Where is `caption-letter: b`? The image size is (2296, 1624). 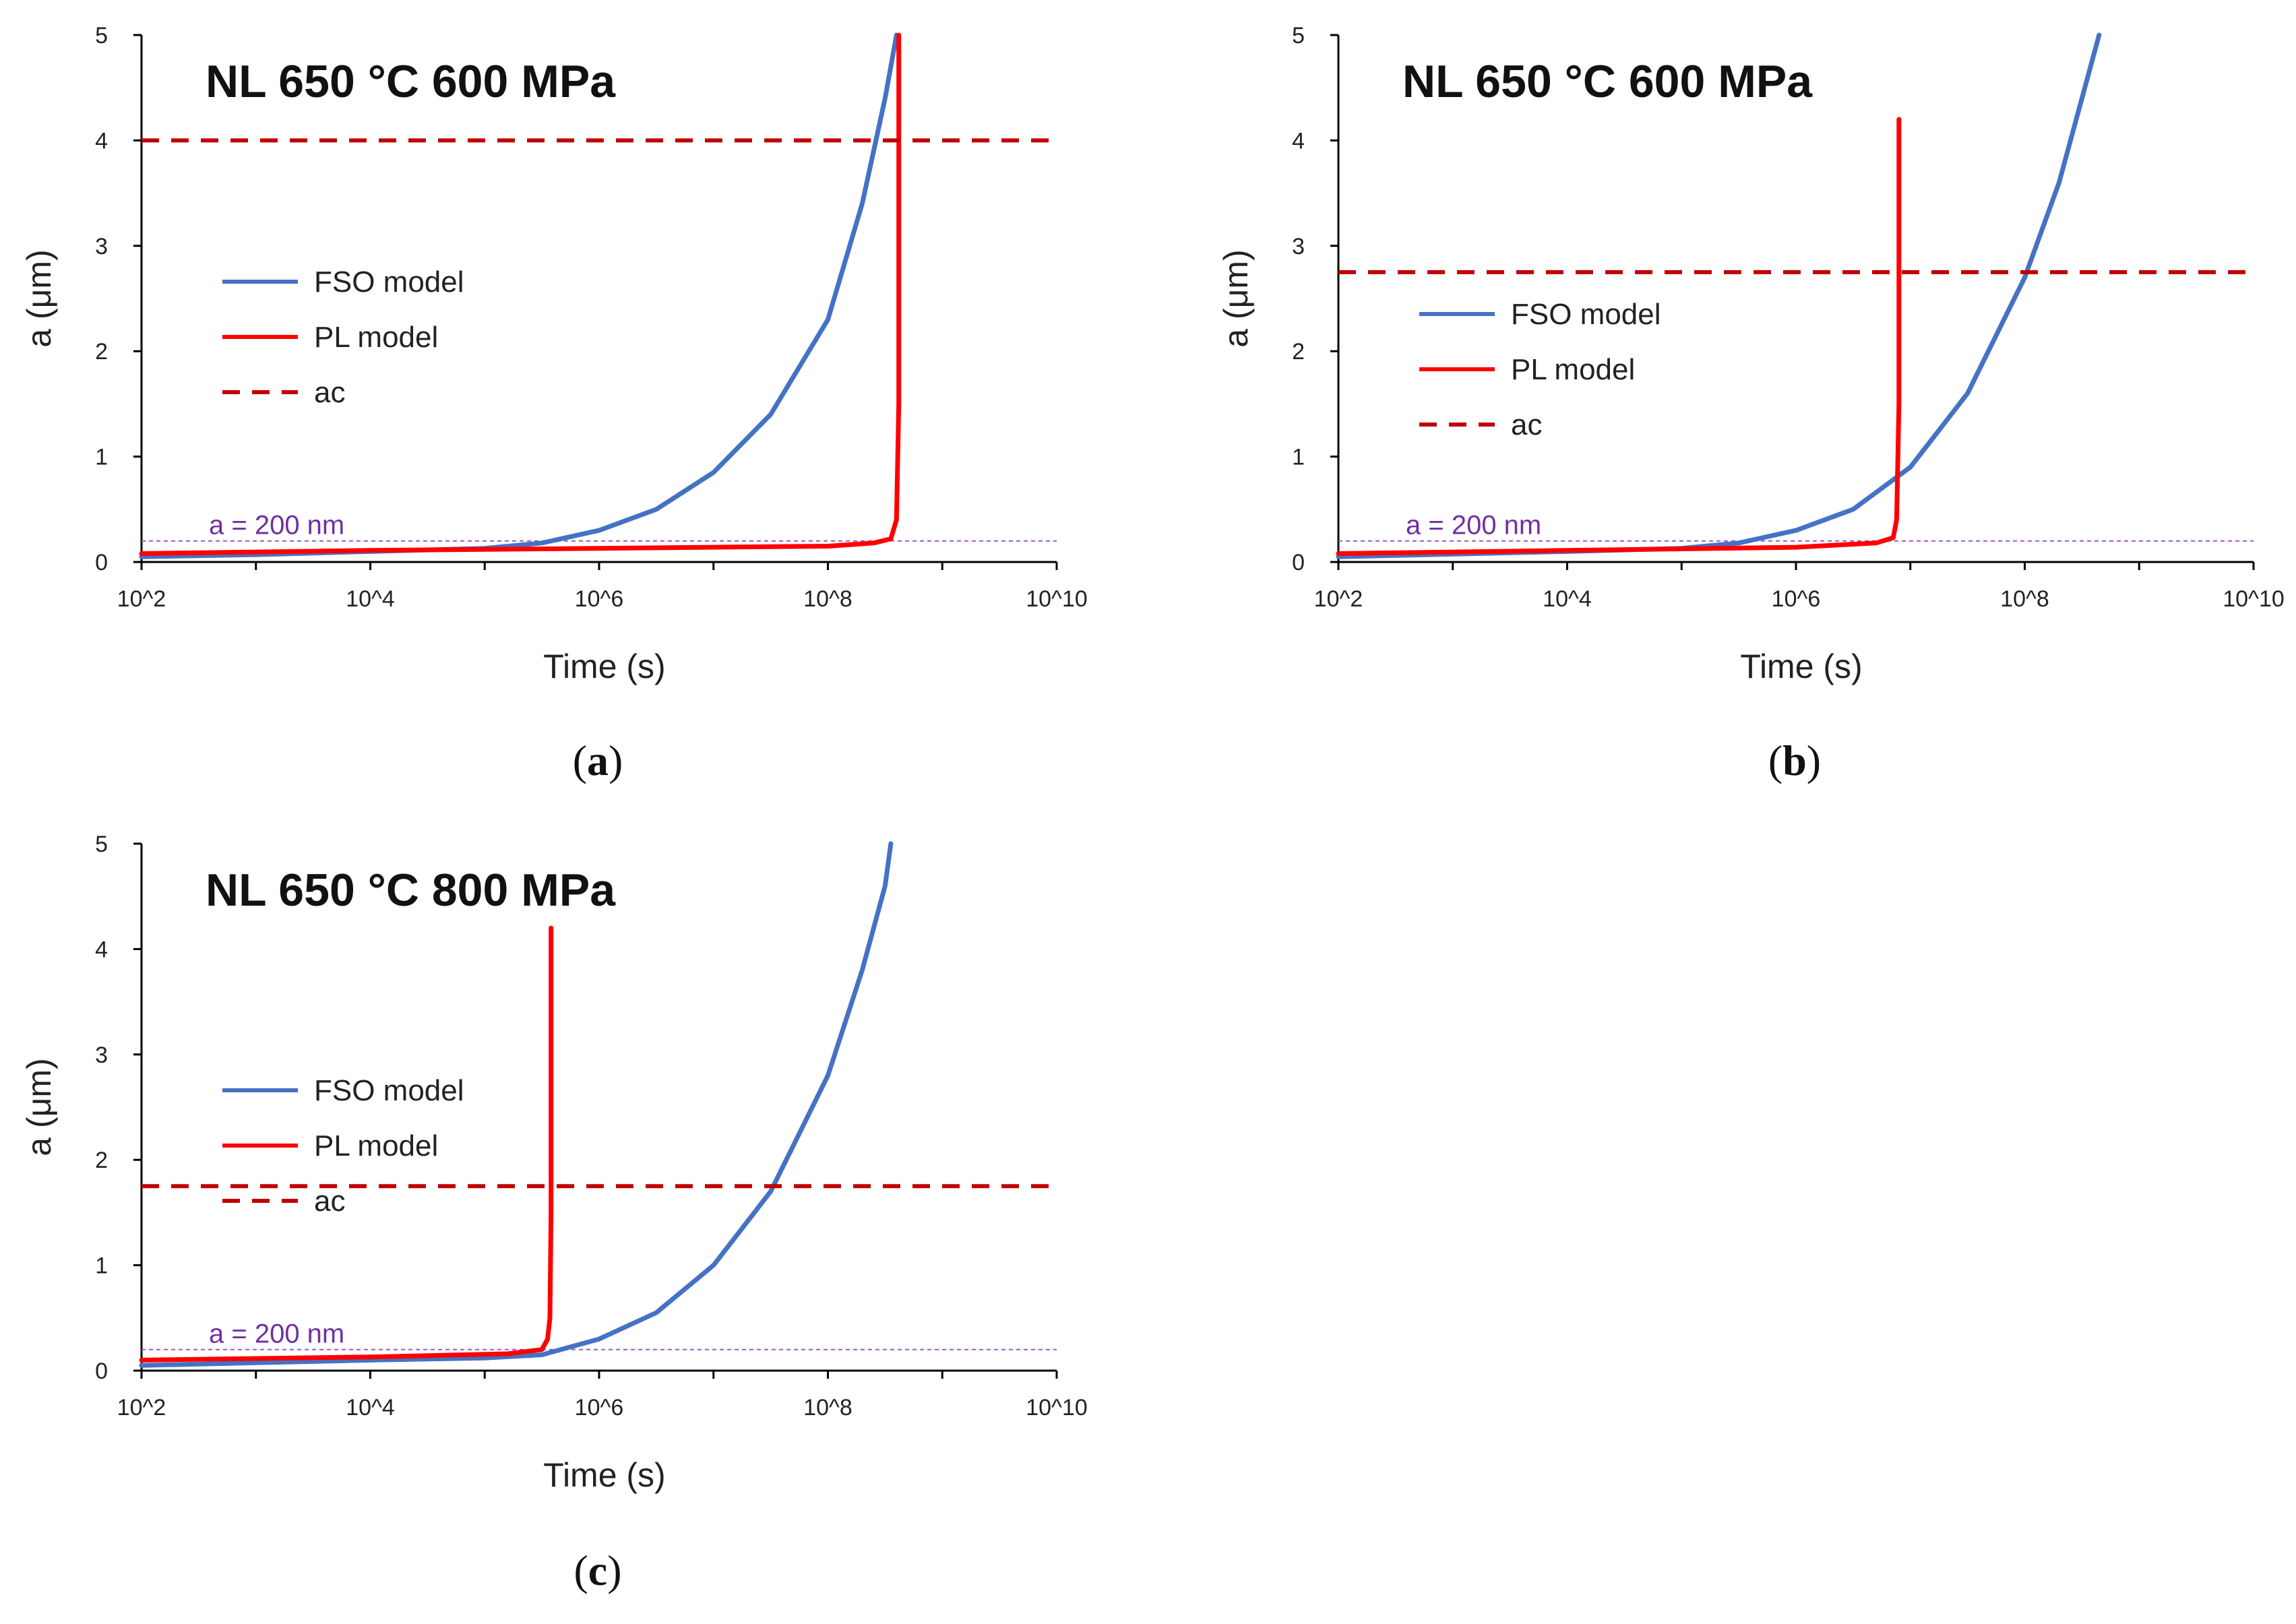
caption-letter: b is located at coordinates (1794, 761).